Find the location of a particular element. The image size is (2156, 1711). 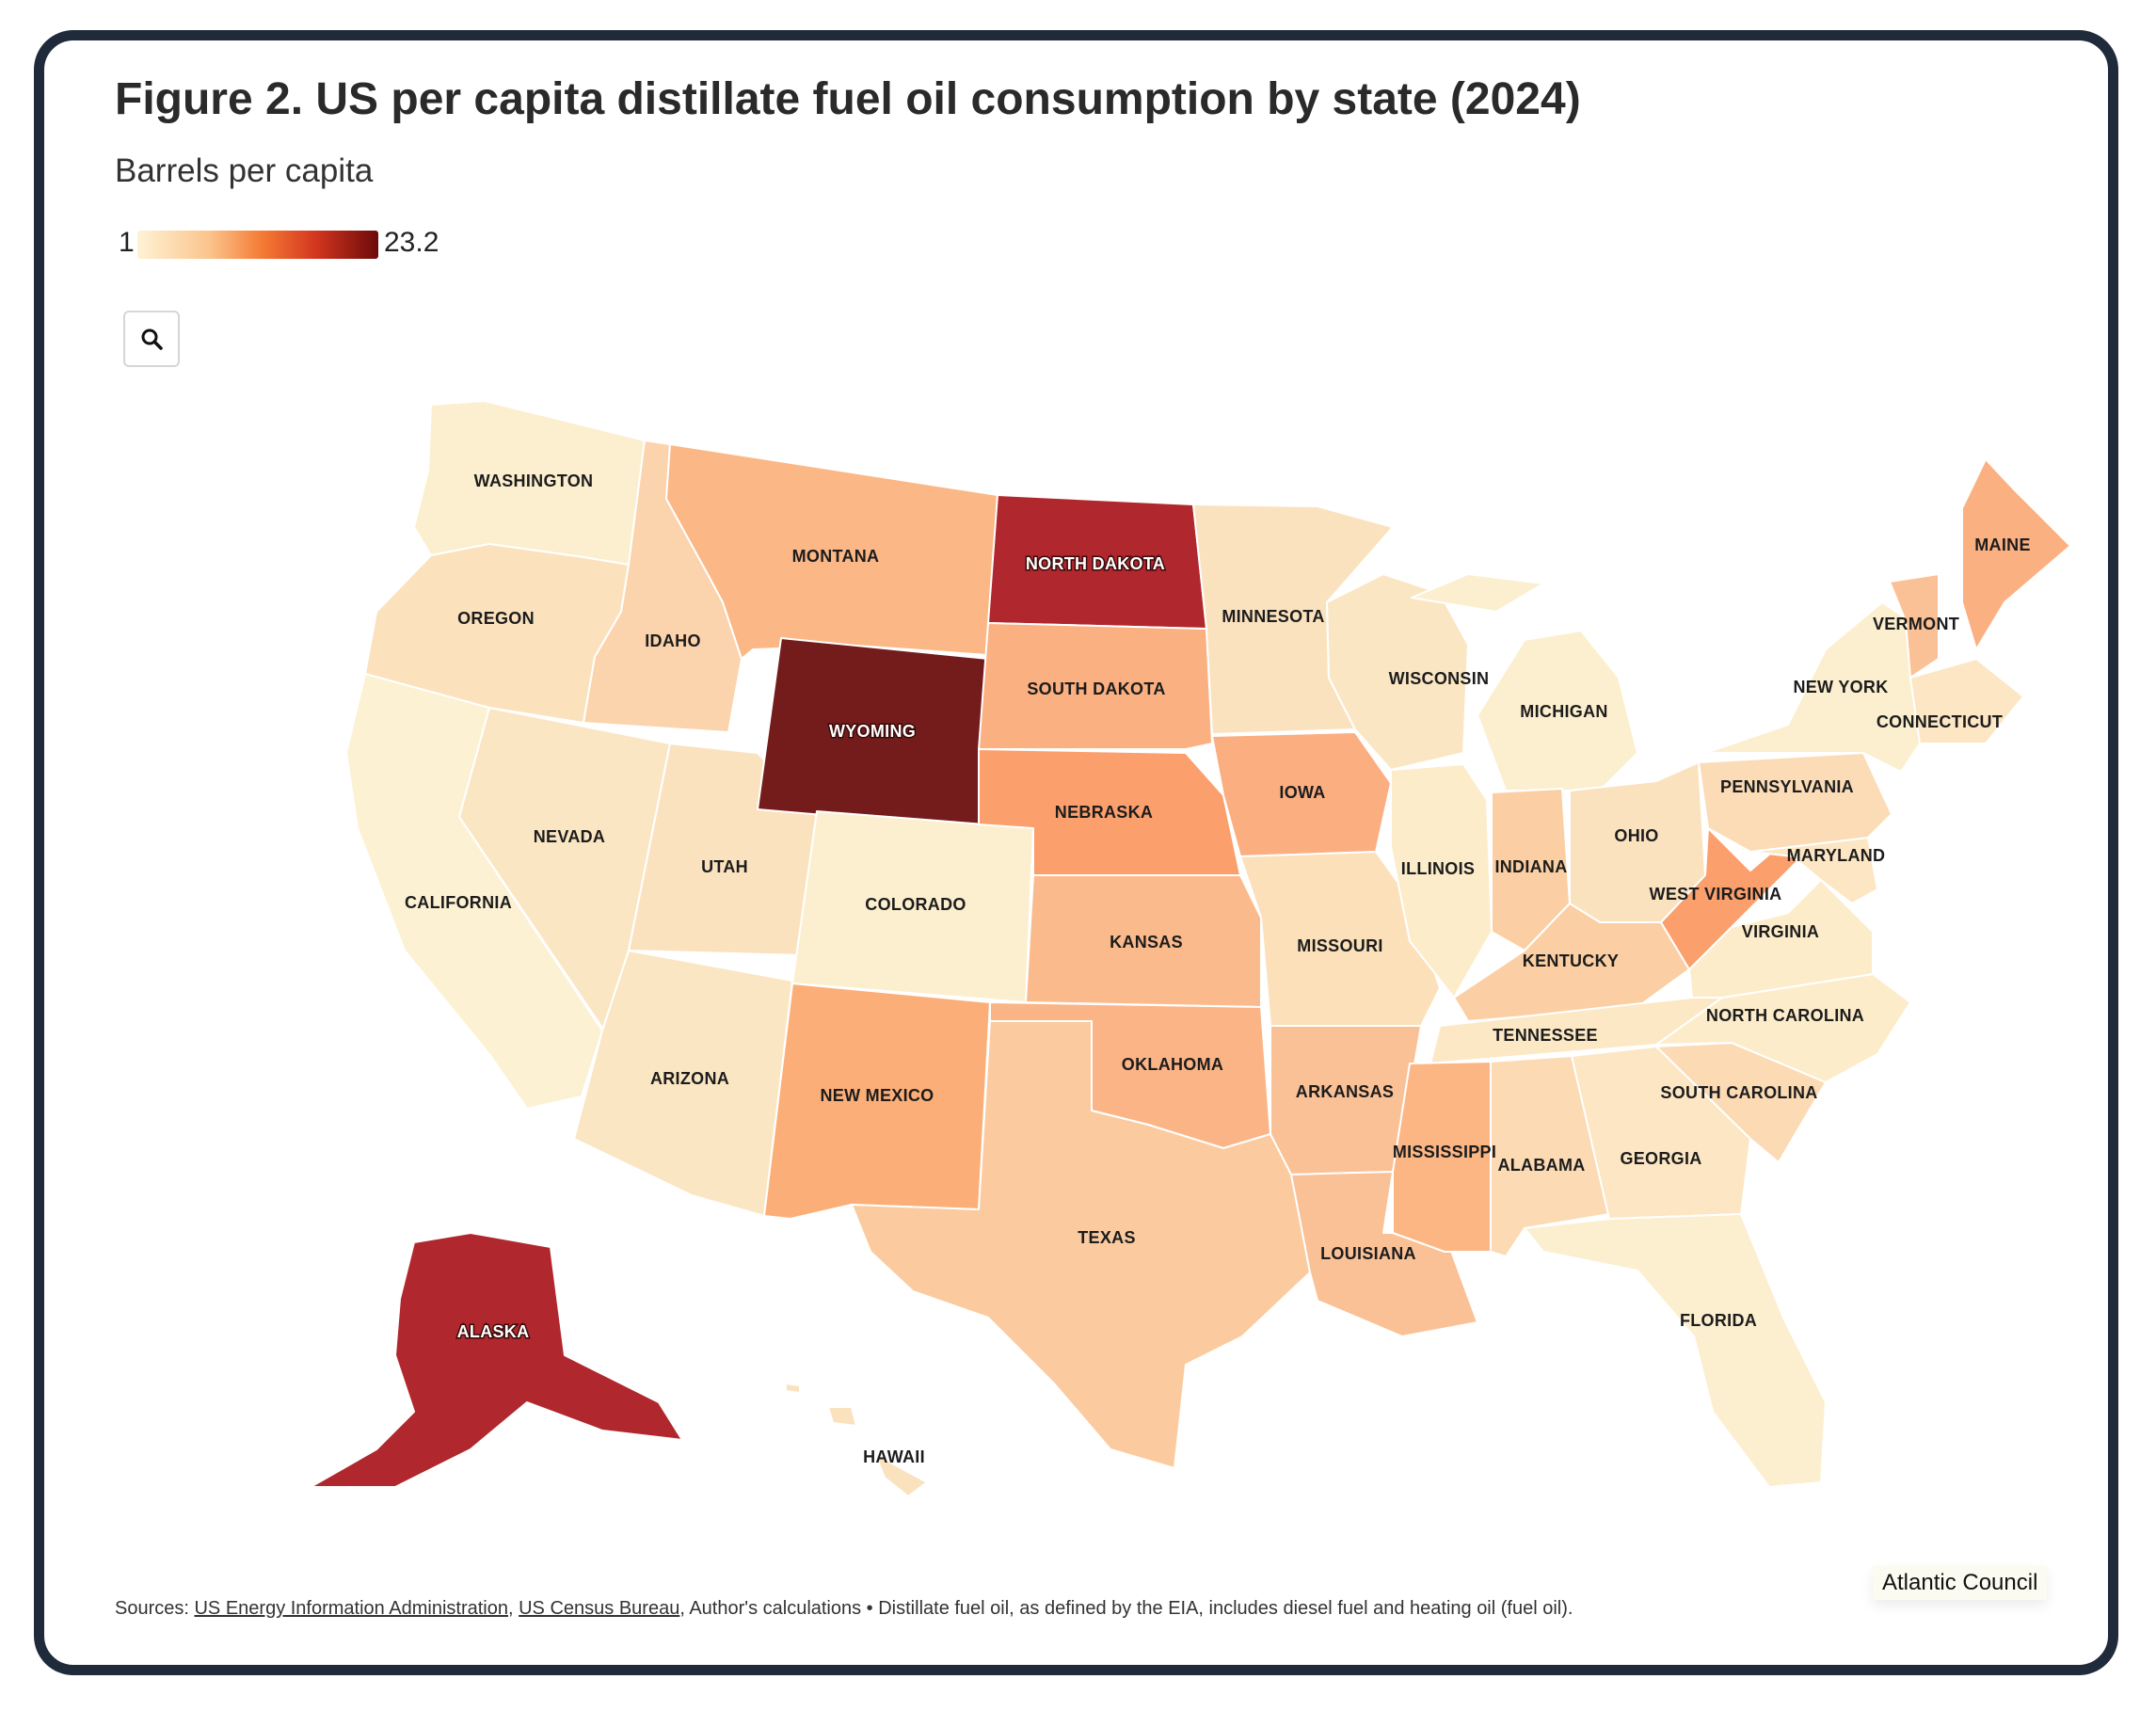

state-label-north-dakota: NORTH DAKOTA is located at coordinates (1095, 563).